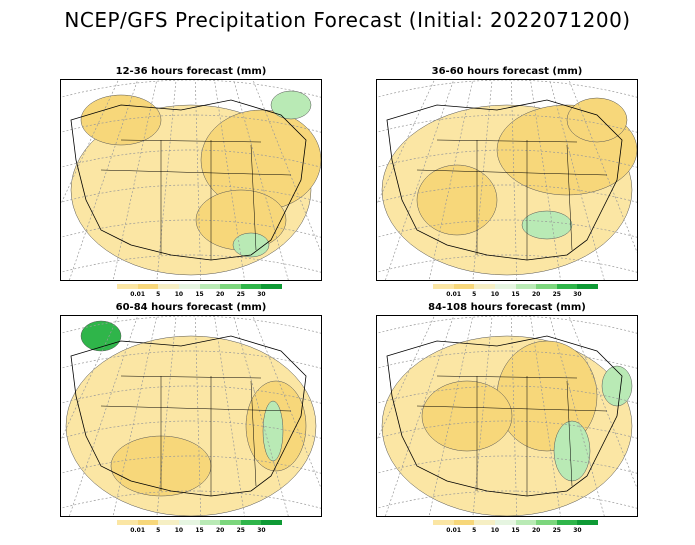 The image size is (695, 545). I want to click on panel-title: 84-108 hours forecast (mm), so click(507, 307).